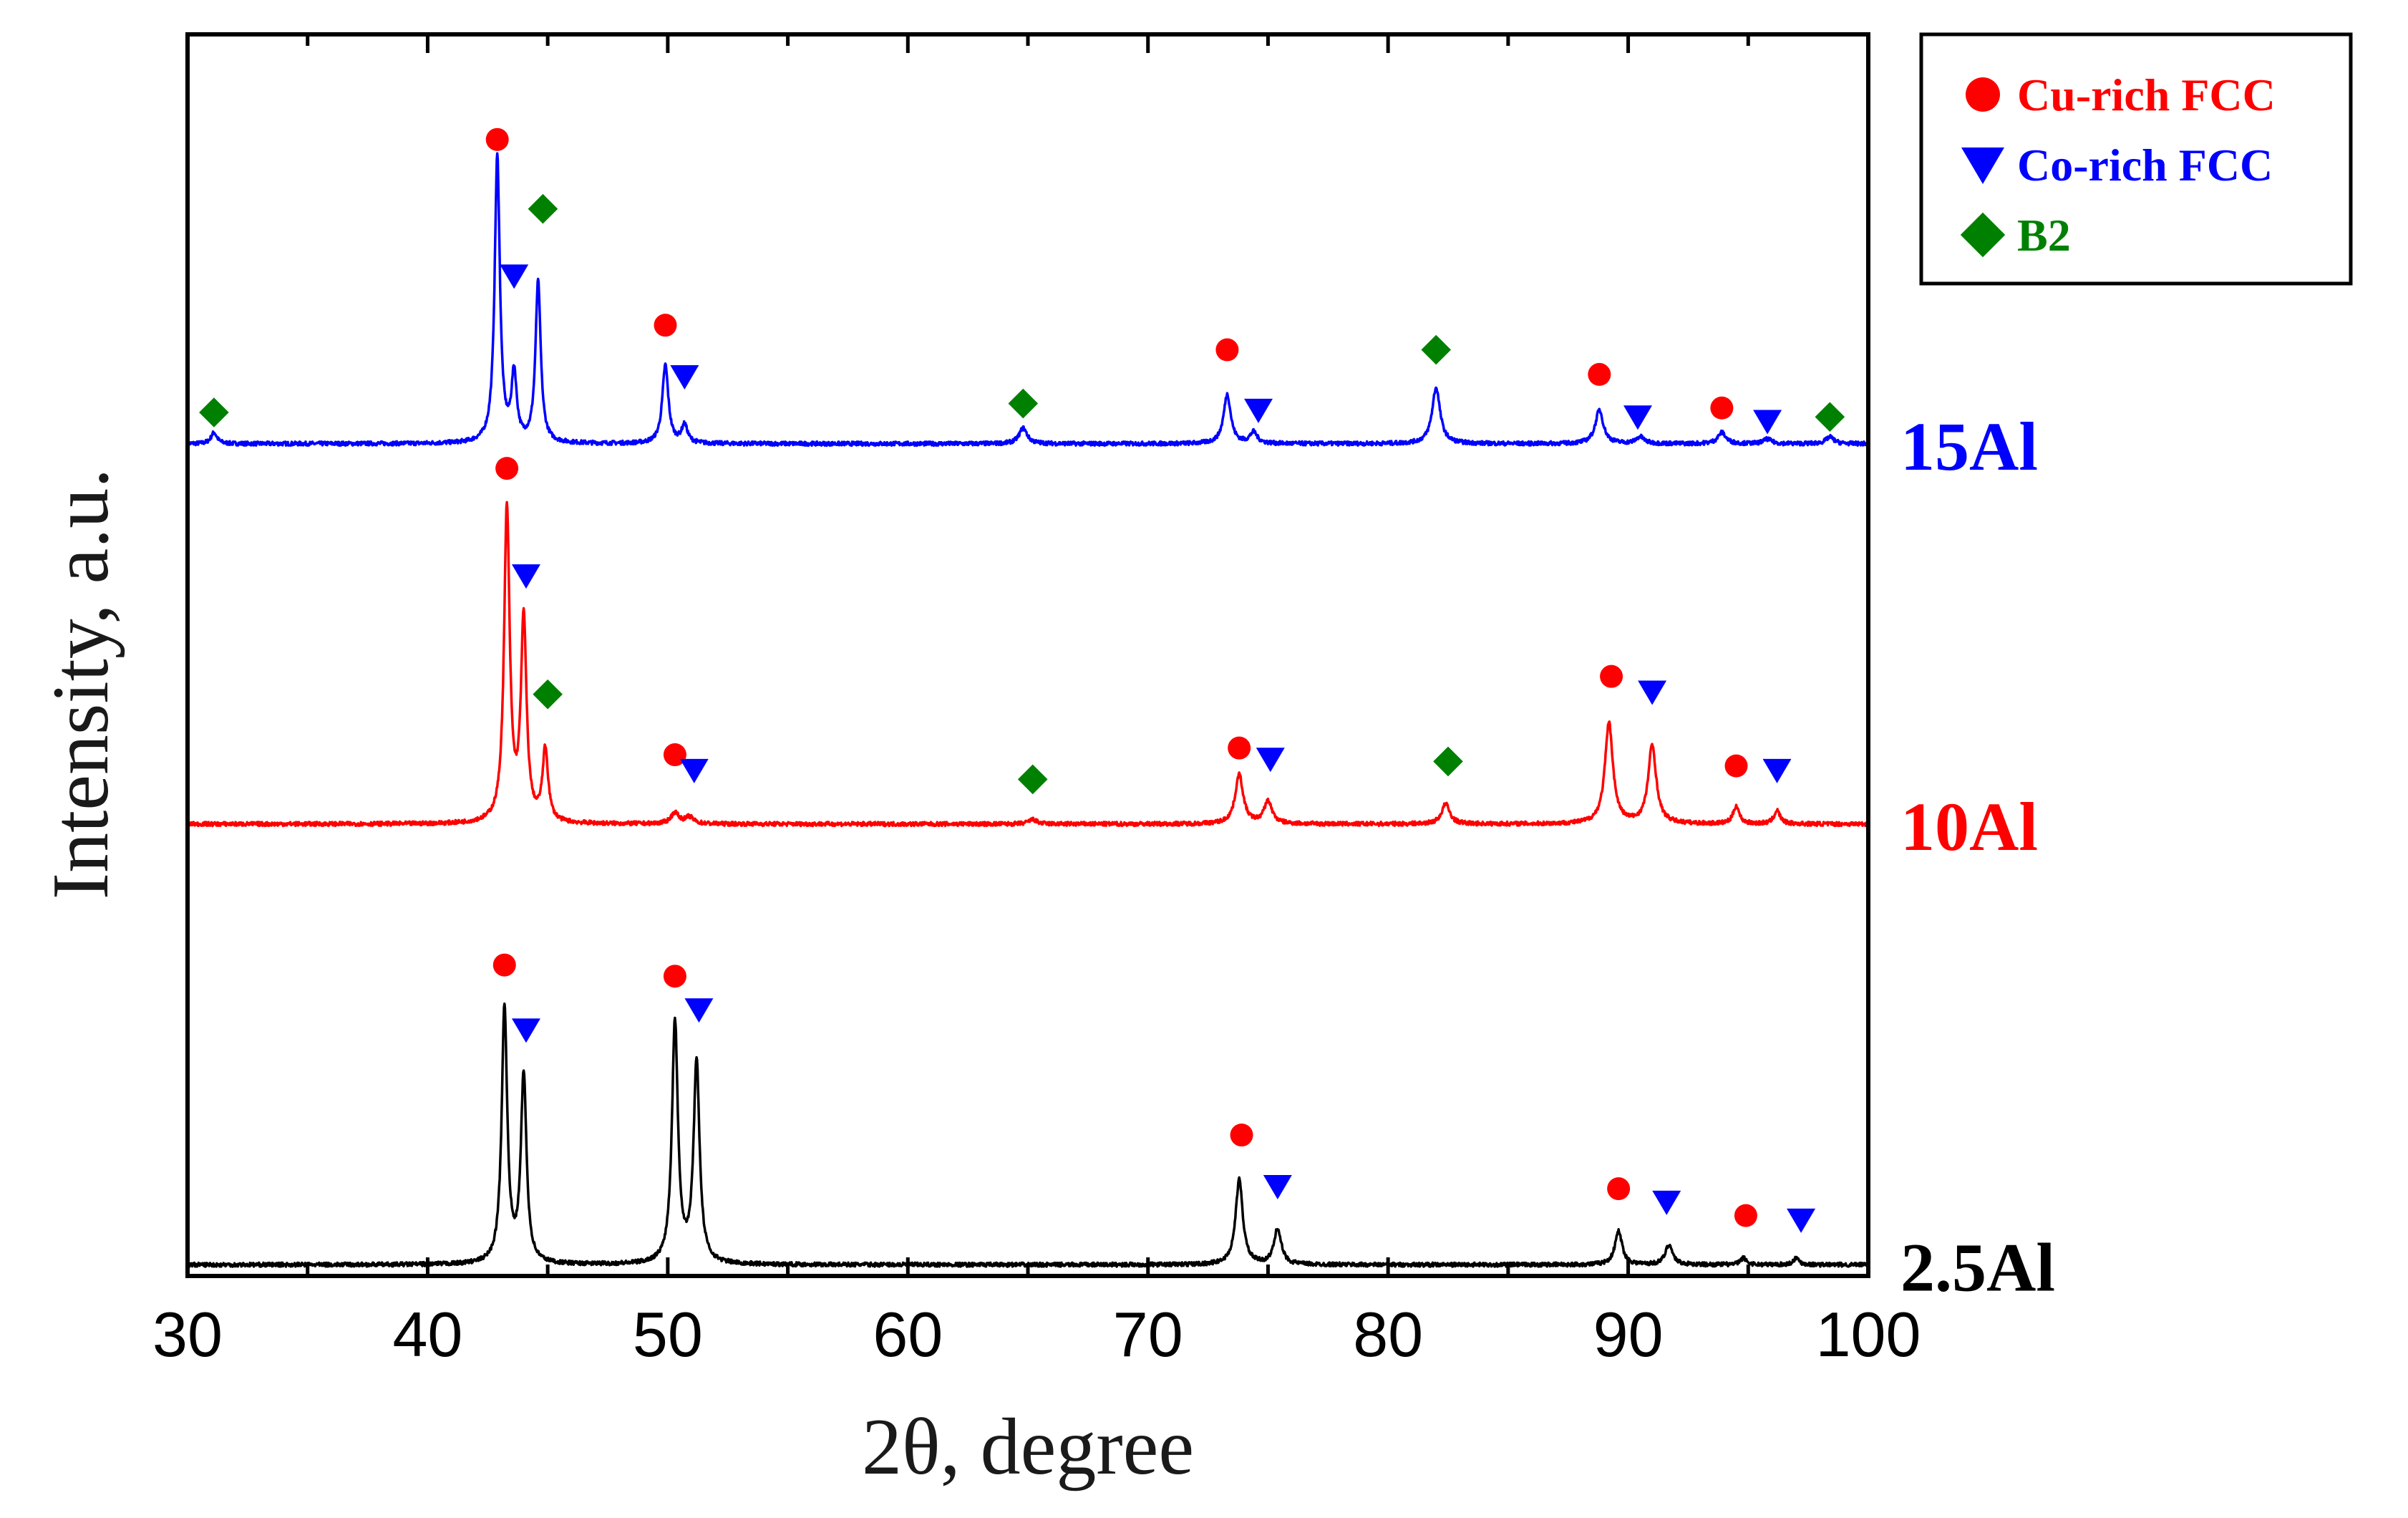  What do you see at coordinates (81, 683) in the screenshot?
I see `y-axis-title: Intensity, a.u.` at bounding box center [81, 683].